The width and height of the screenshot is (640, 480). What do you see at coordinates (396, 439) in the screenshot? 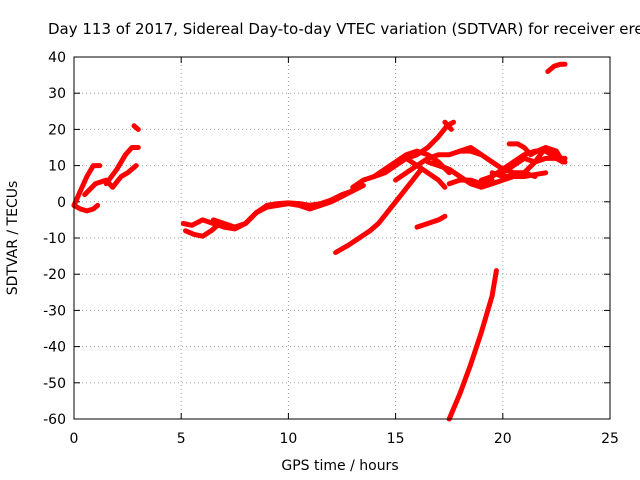
I see `x-tick-label: 15` at bounding box center [396, 439].